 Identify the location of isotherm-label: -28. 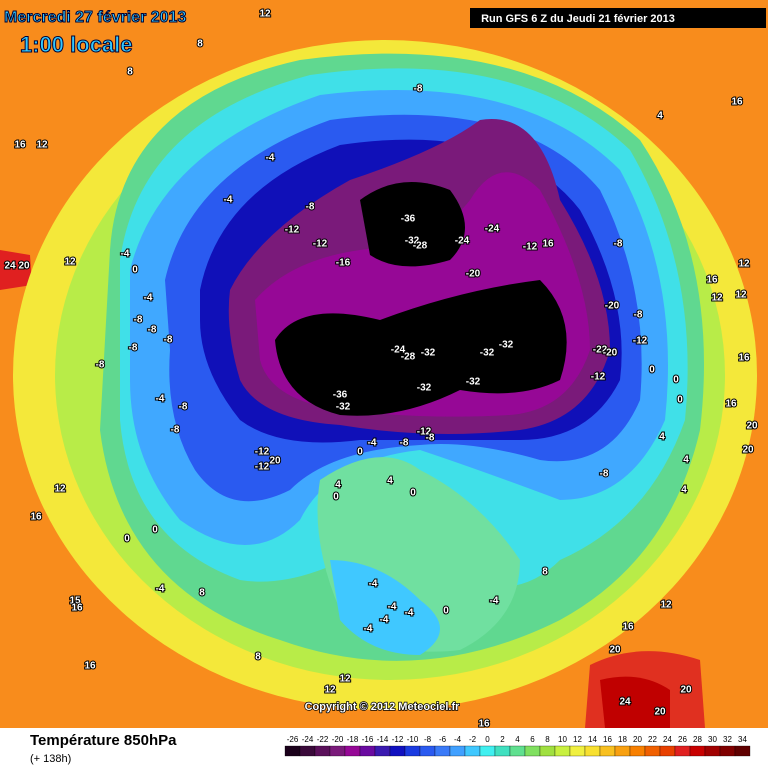
(408, 357).